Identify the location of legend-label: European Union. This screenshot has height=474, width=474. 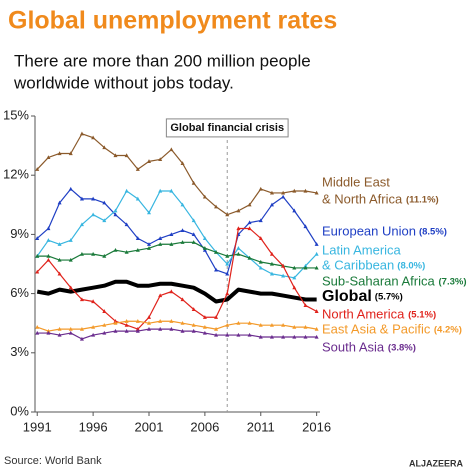
(369, 230).